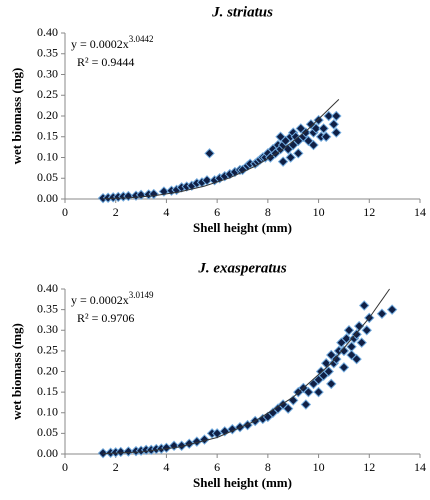  I want to click on r-squared: R² = 0.9706, so click(105, 318).